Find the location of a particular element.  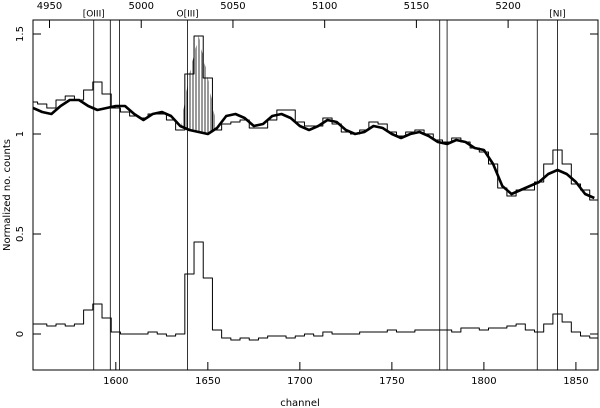

y-axis-label: Normalized no. counts is located at coordinates (7, 195).